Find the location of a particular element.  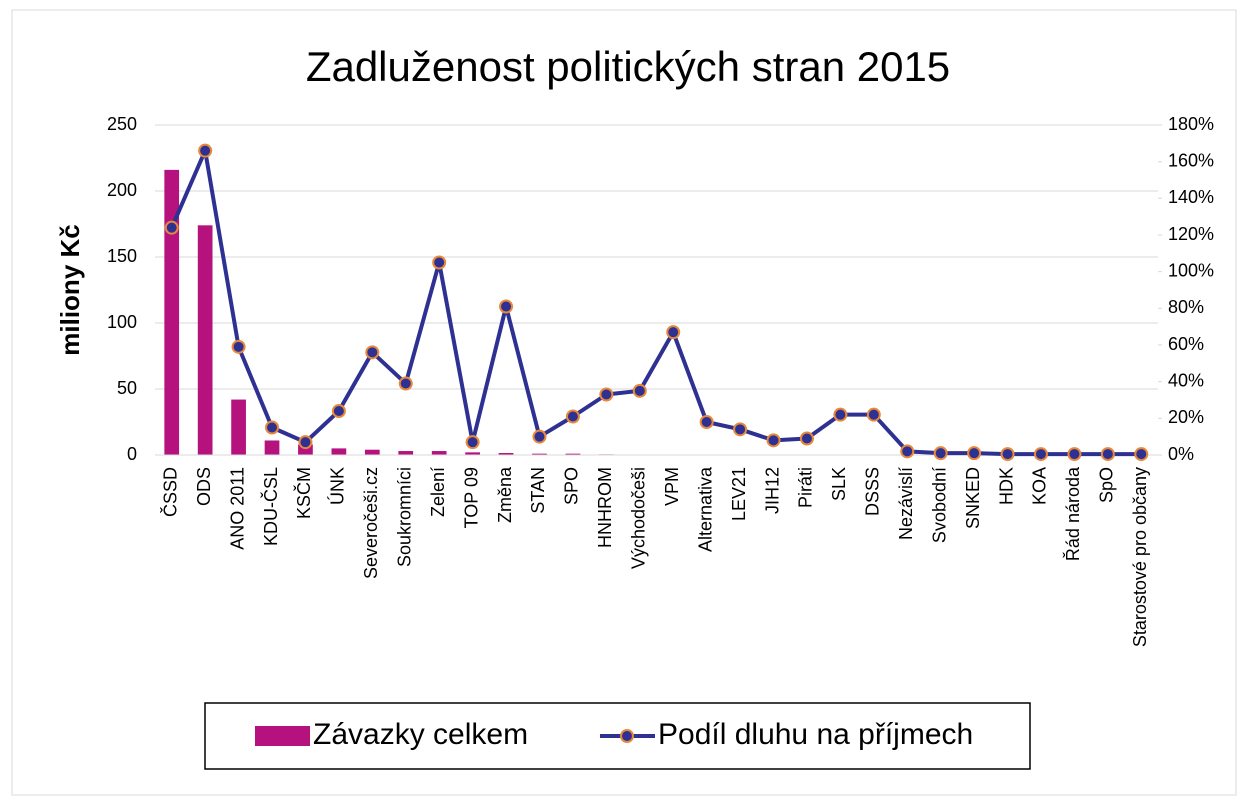

x-tick-label: LEV21 is located at coordinates (739, 494).